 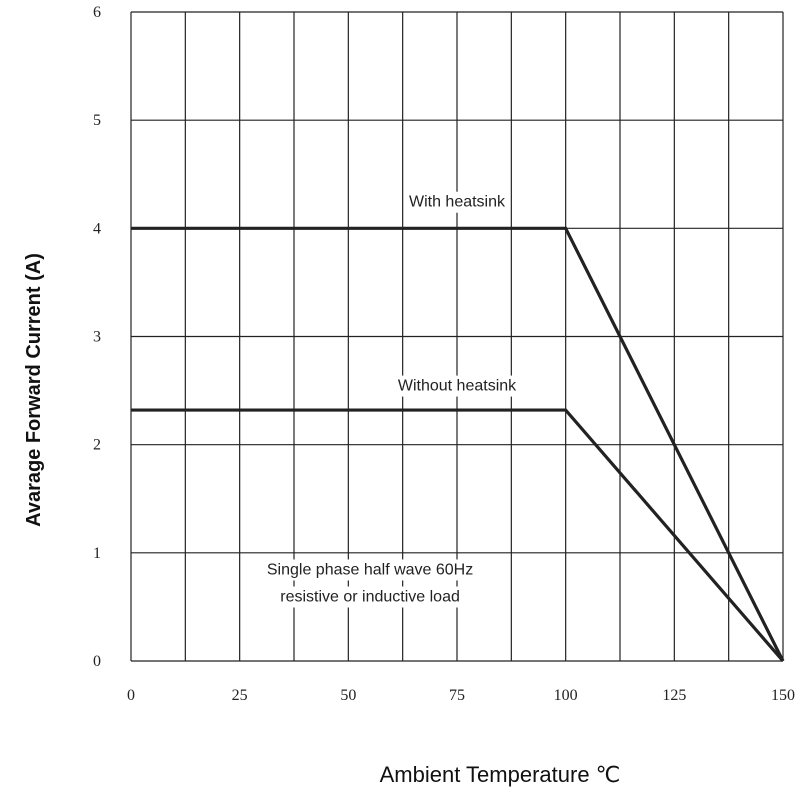 I want to click on annotation-text: With heatsink, so click(x=457, y=202).